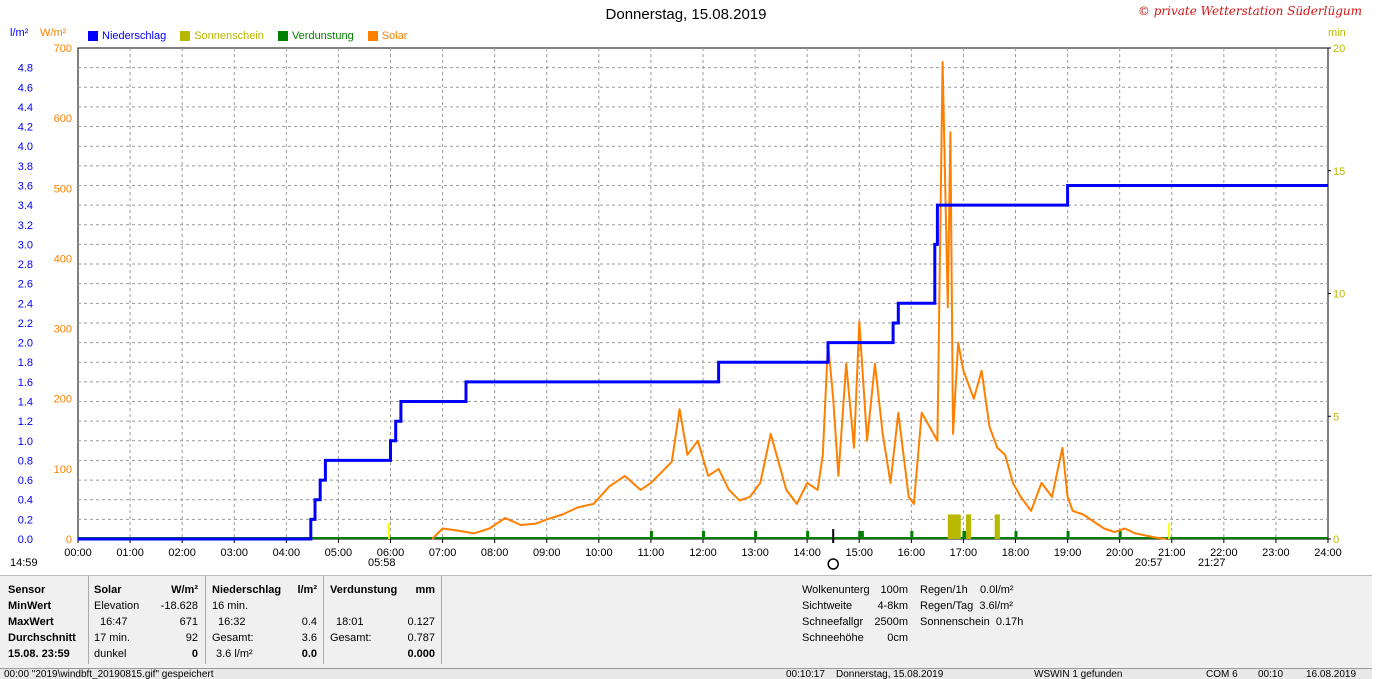  I want to click on x-axis-tick-label: 06:00, so click(391, 553).